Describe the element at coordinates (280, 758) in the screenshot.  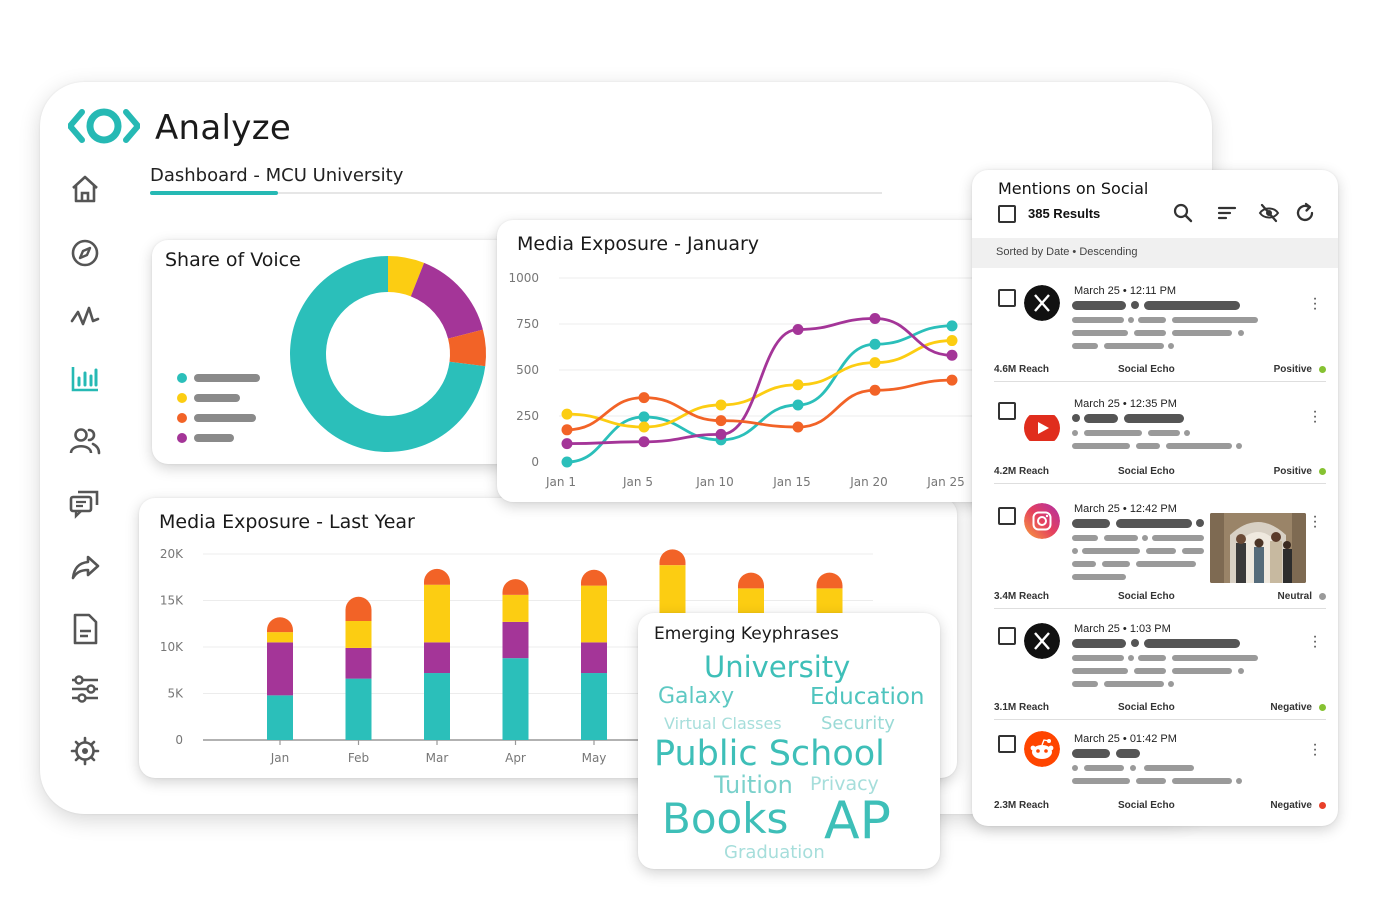
I see `x-tick-label: Jan` at that location.